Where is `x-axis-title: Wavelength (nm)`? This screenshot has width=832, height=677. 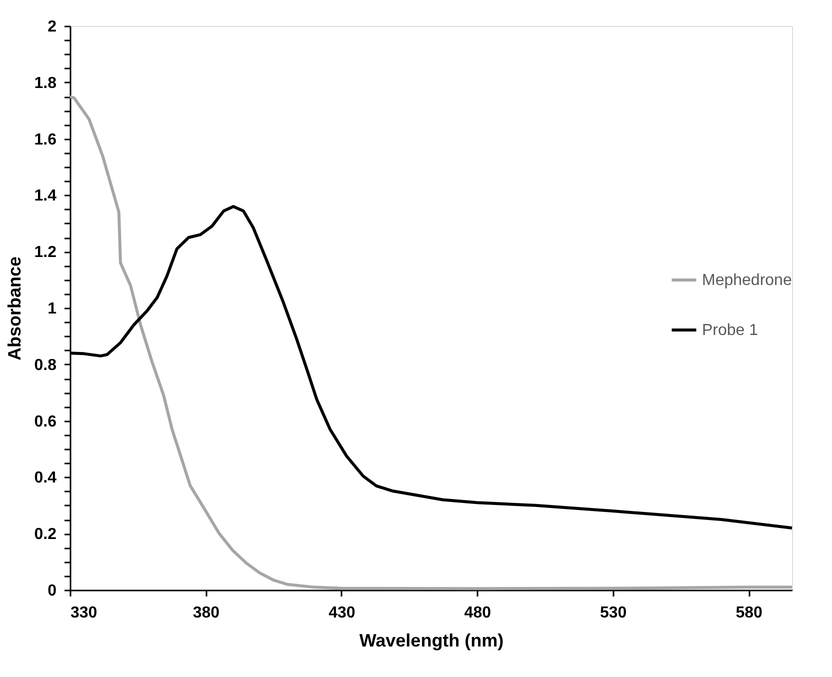
x-axis-title: Wavelength (nm) is located at coordinates (431, 640).